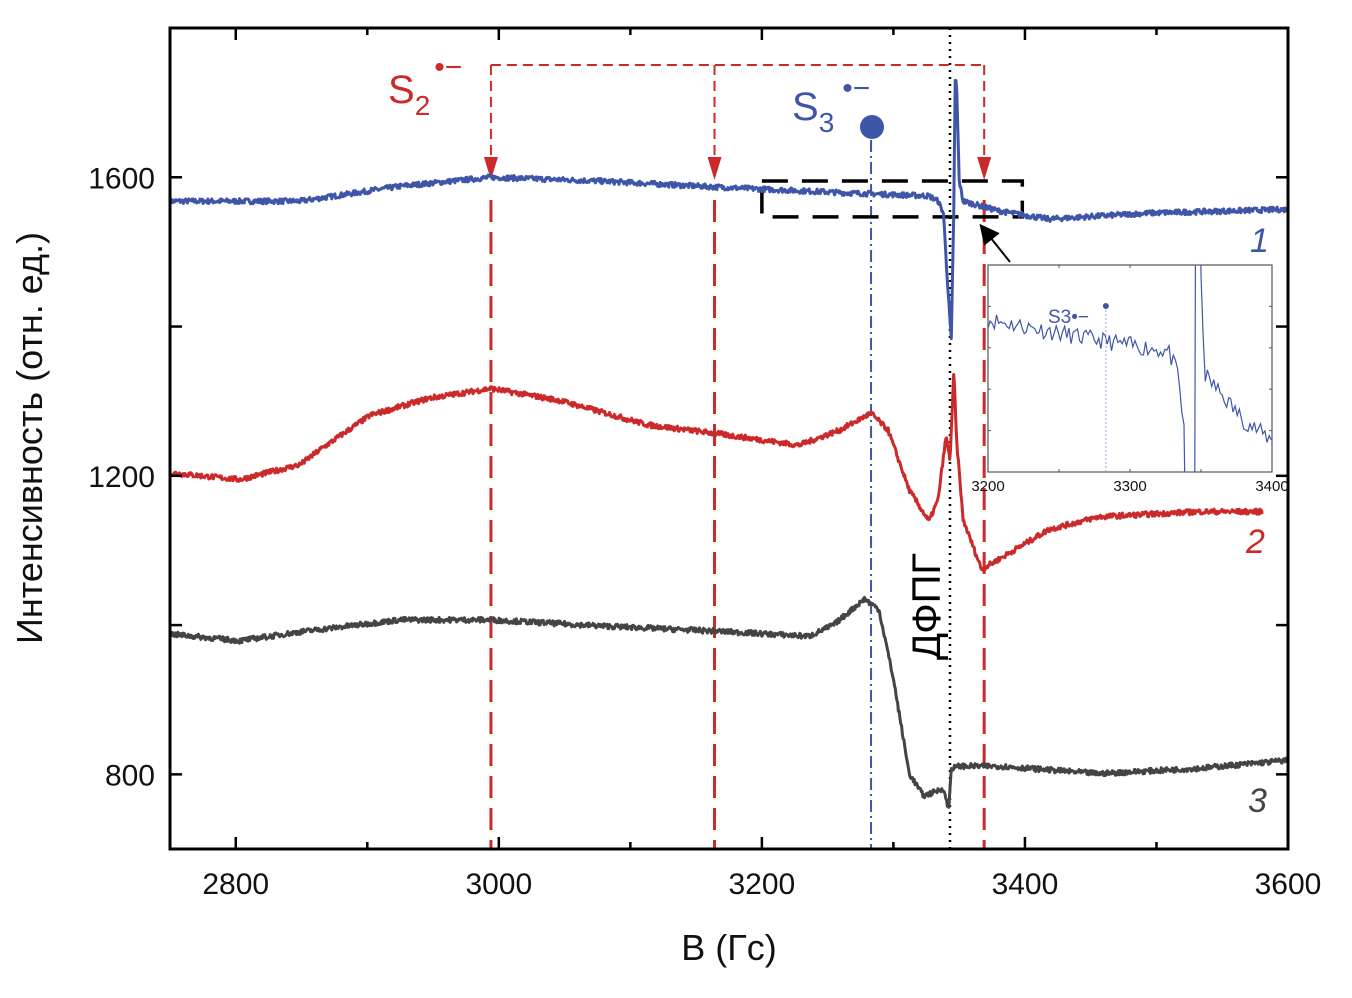 The image size is (1352, 998). What do you see at coordinates (892, 199) in the screenshot?
I see `zoom-region-box` at bounding box center [892, 199].